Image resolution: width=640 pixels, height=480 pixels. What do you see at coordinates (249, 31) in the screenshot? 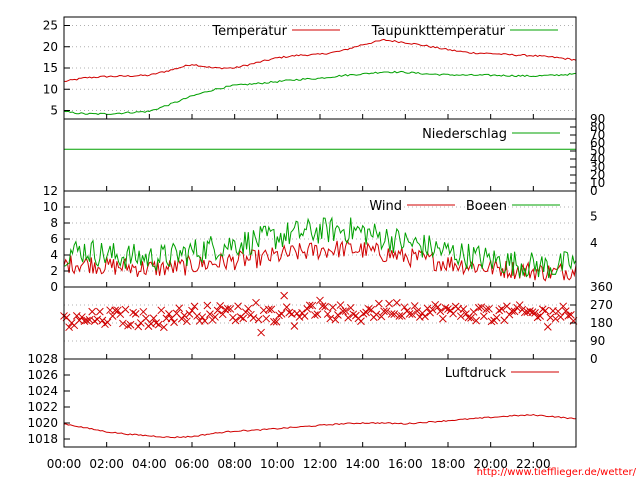
I see `legend-temperatur: Temperatur` at bounding box center [249, 31].